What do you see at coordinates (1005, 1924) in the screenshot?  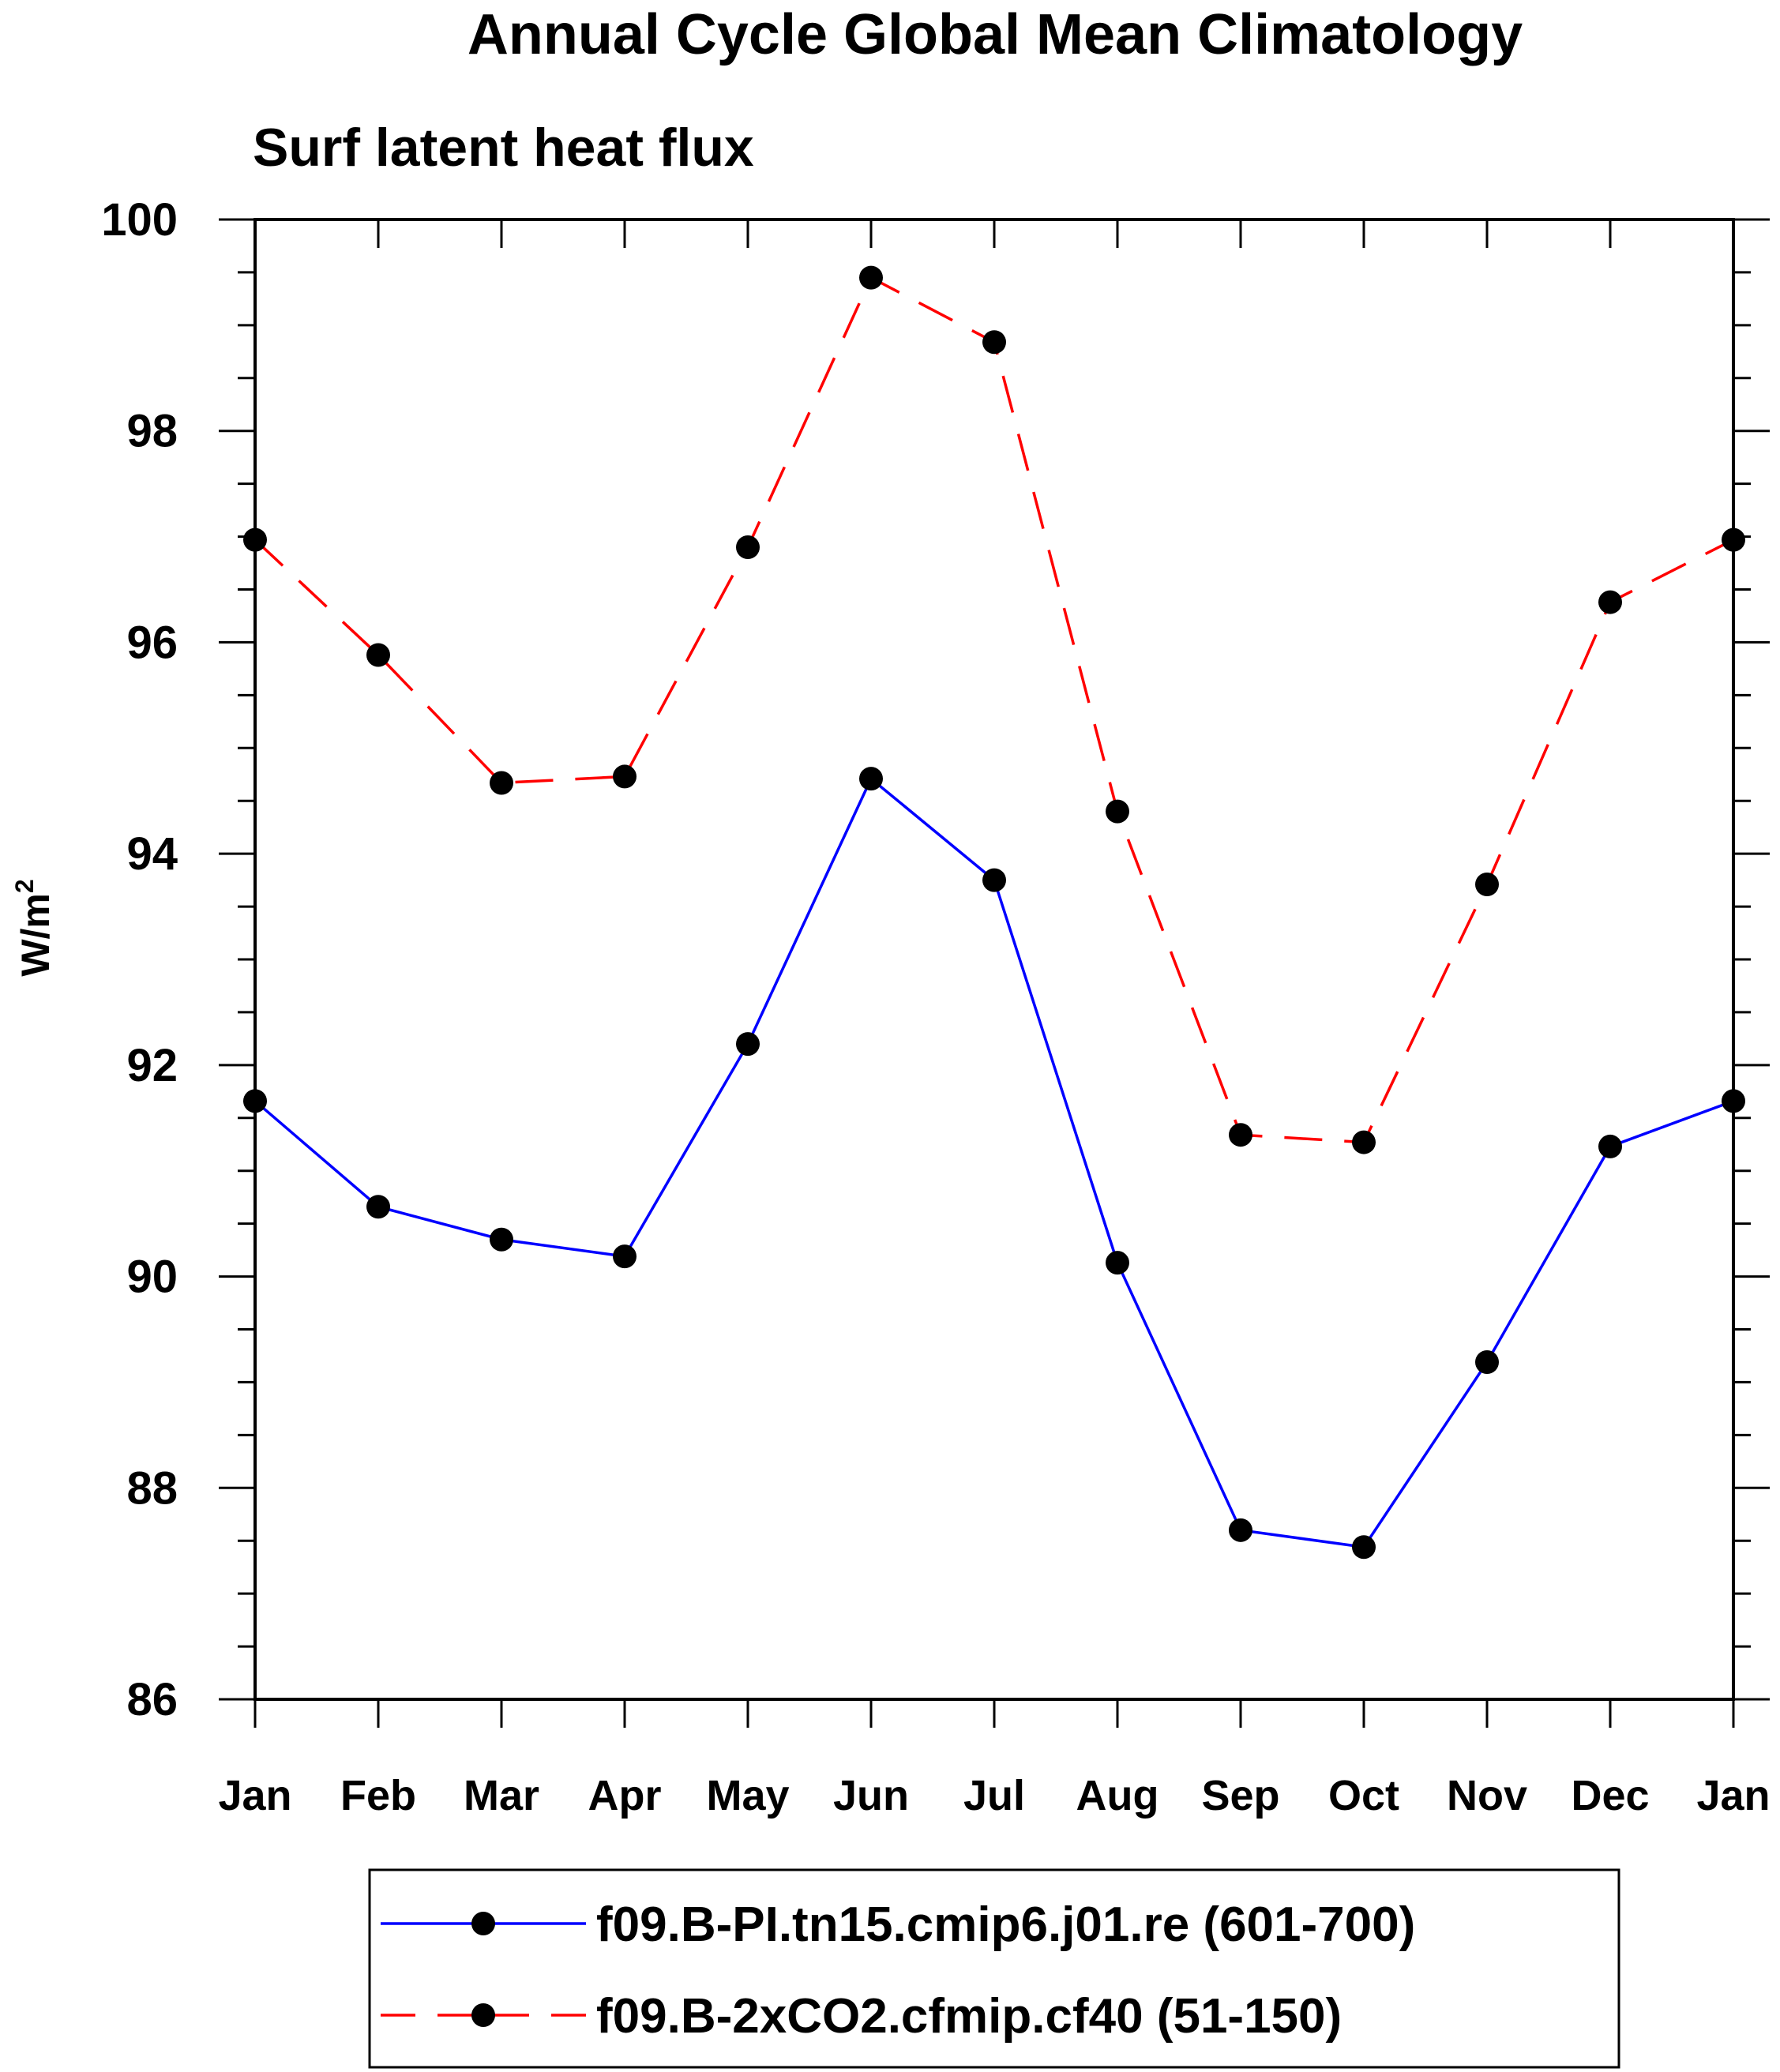 I see `legend-label-1: f09.B-PI.tn15.cmip6.j01.re (601-700)` at bounding box center [1005, 1924].